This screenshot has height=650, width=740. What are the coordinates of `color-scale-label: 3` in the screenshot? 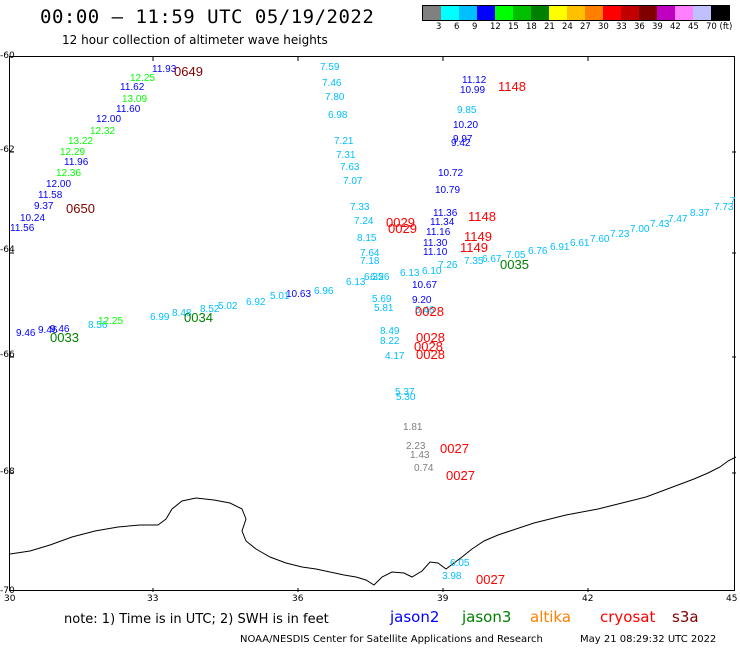 It's located at (439, 27).